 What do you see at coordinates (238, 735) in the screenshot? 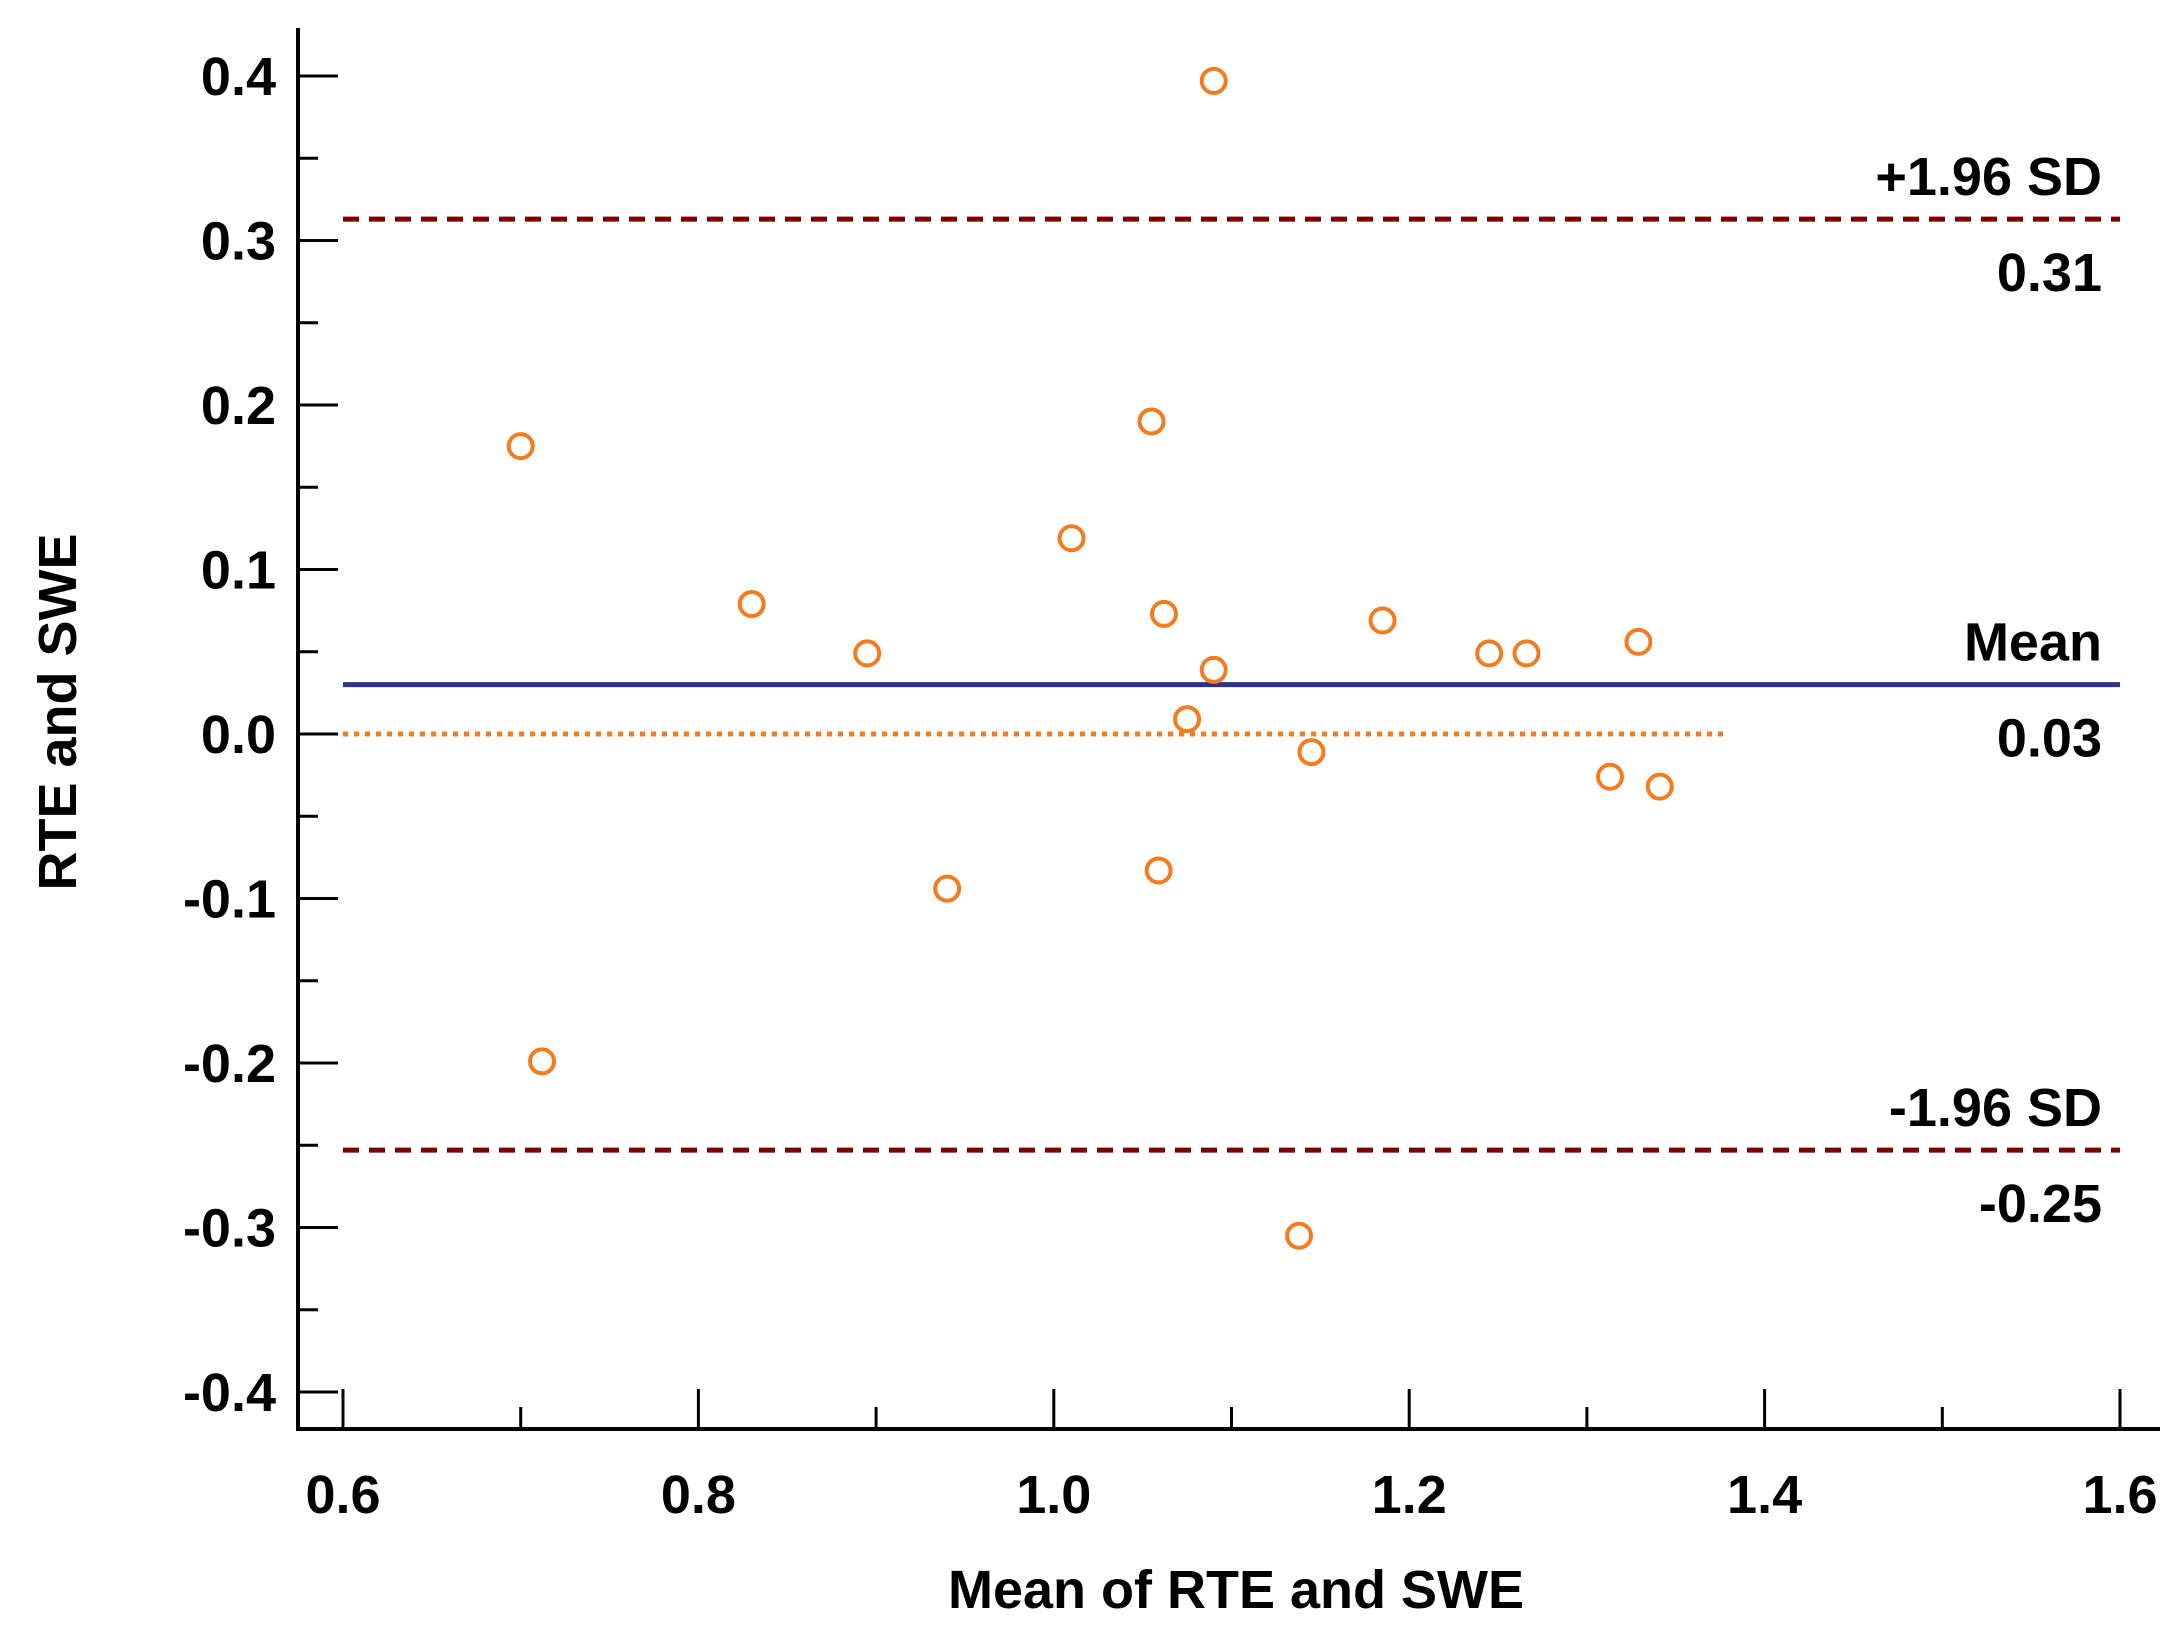
I see `y-tick-label: 0.0` at bounding box center [238, 735].